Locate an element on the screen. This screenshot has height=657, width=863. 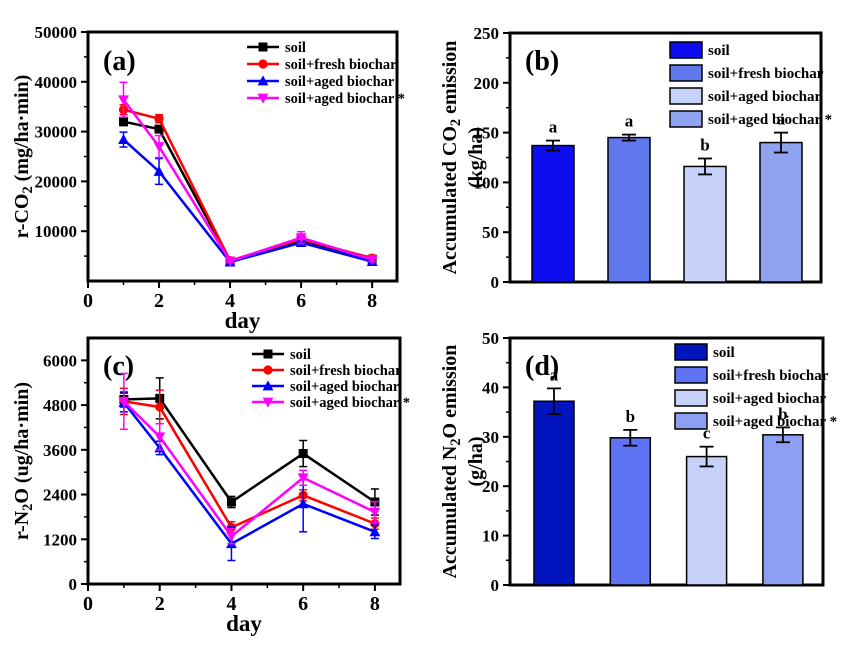
y-tick-label: 2400 is located at coordinates (60, 495).